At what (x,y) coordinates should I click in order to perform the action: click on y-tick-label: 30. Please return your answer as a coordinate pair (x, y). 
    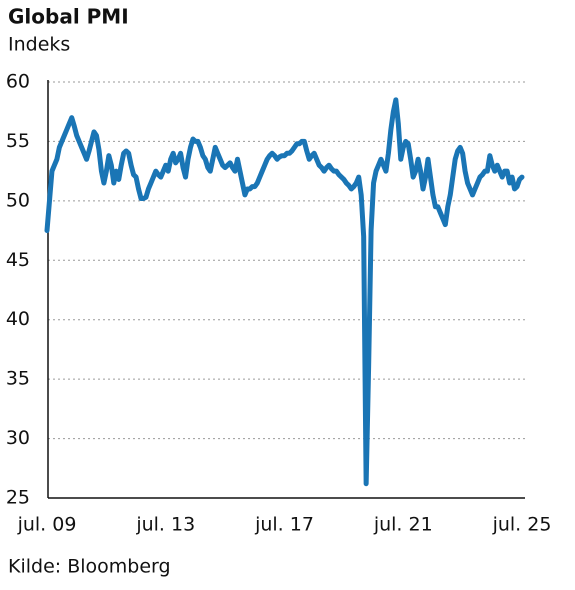
    Looking at the image, I should click on (18, 438).